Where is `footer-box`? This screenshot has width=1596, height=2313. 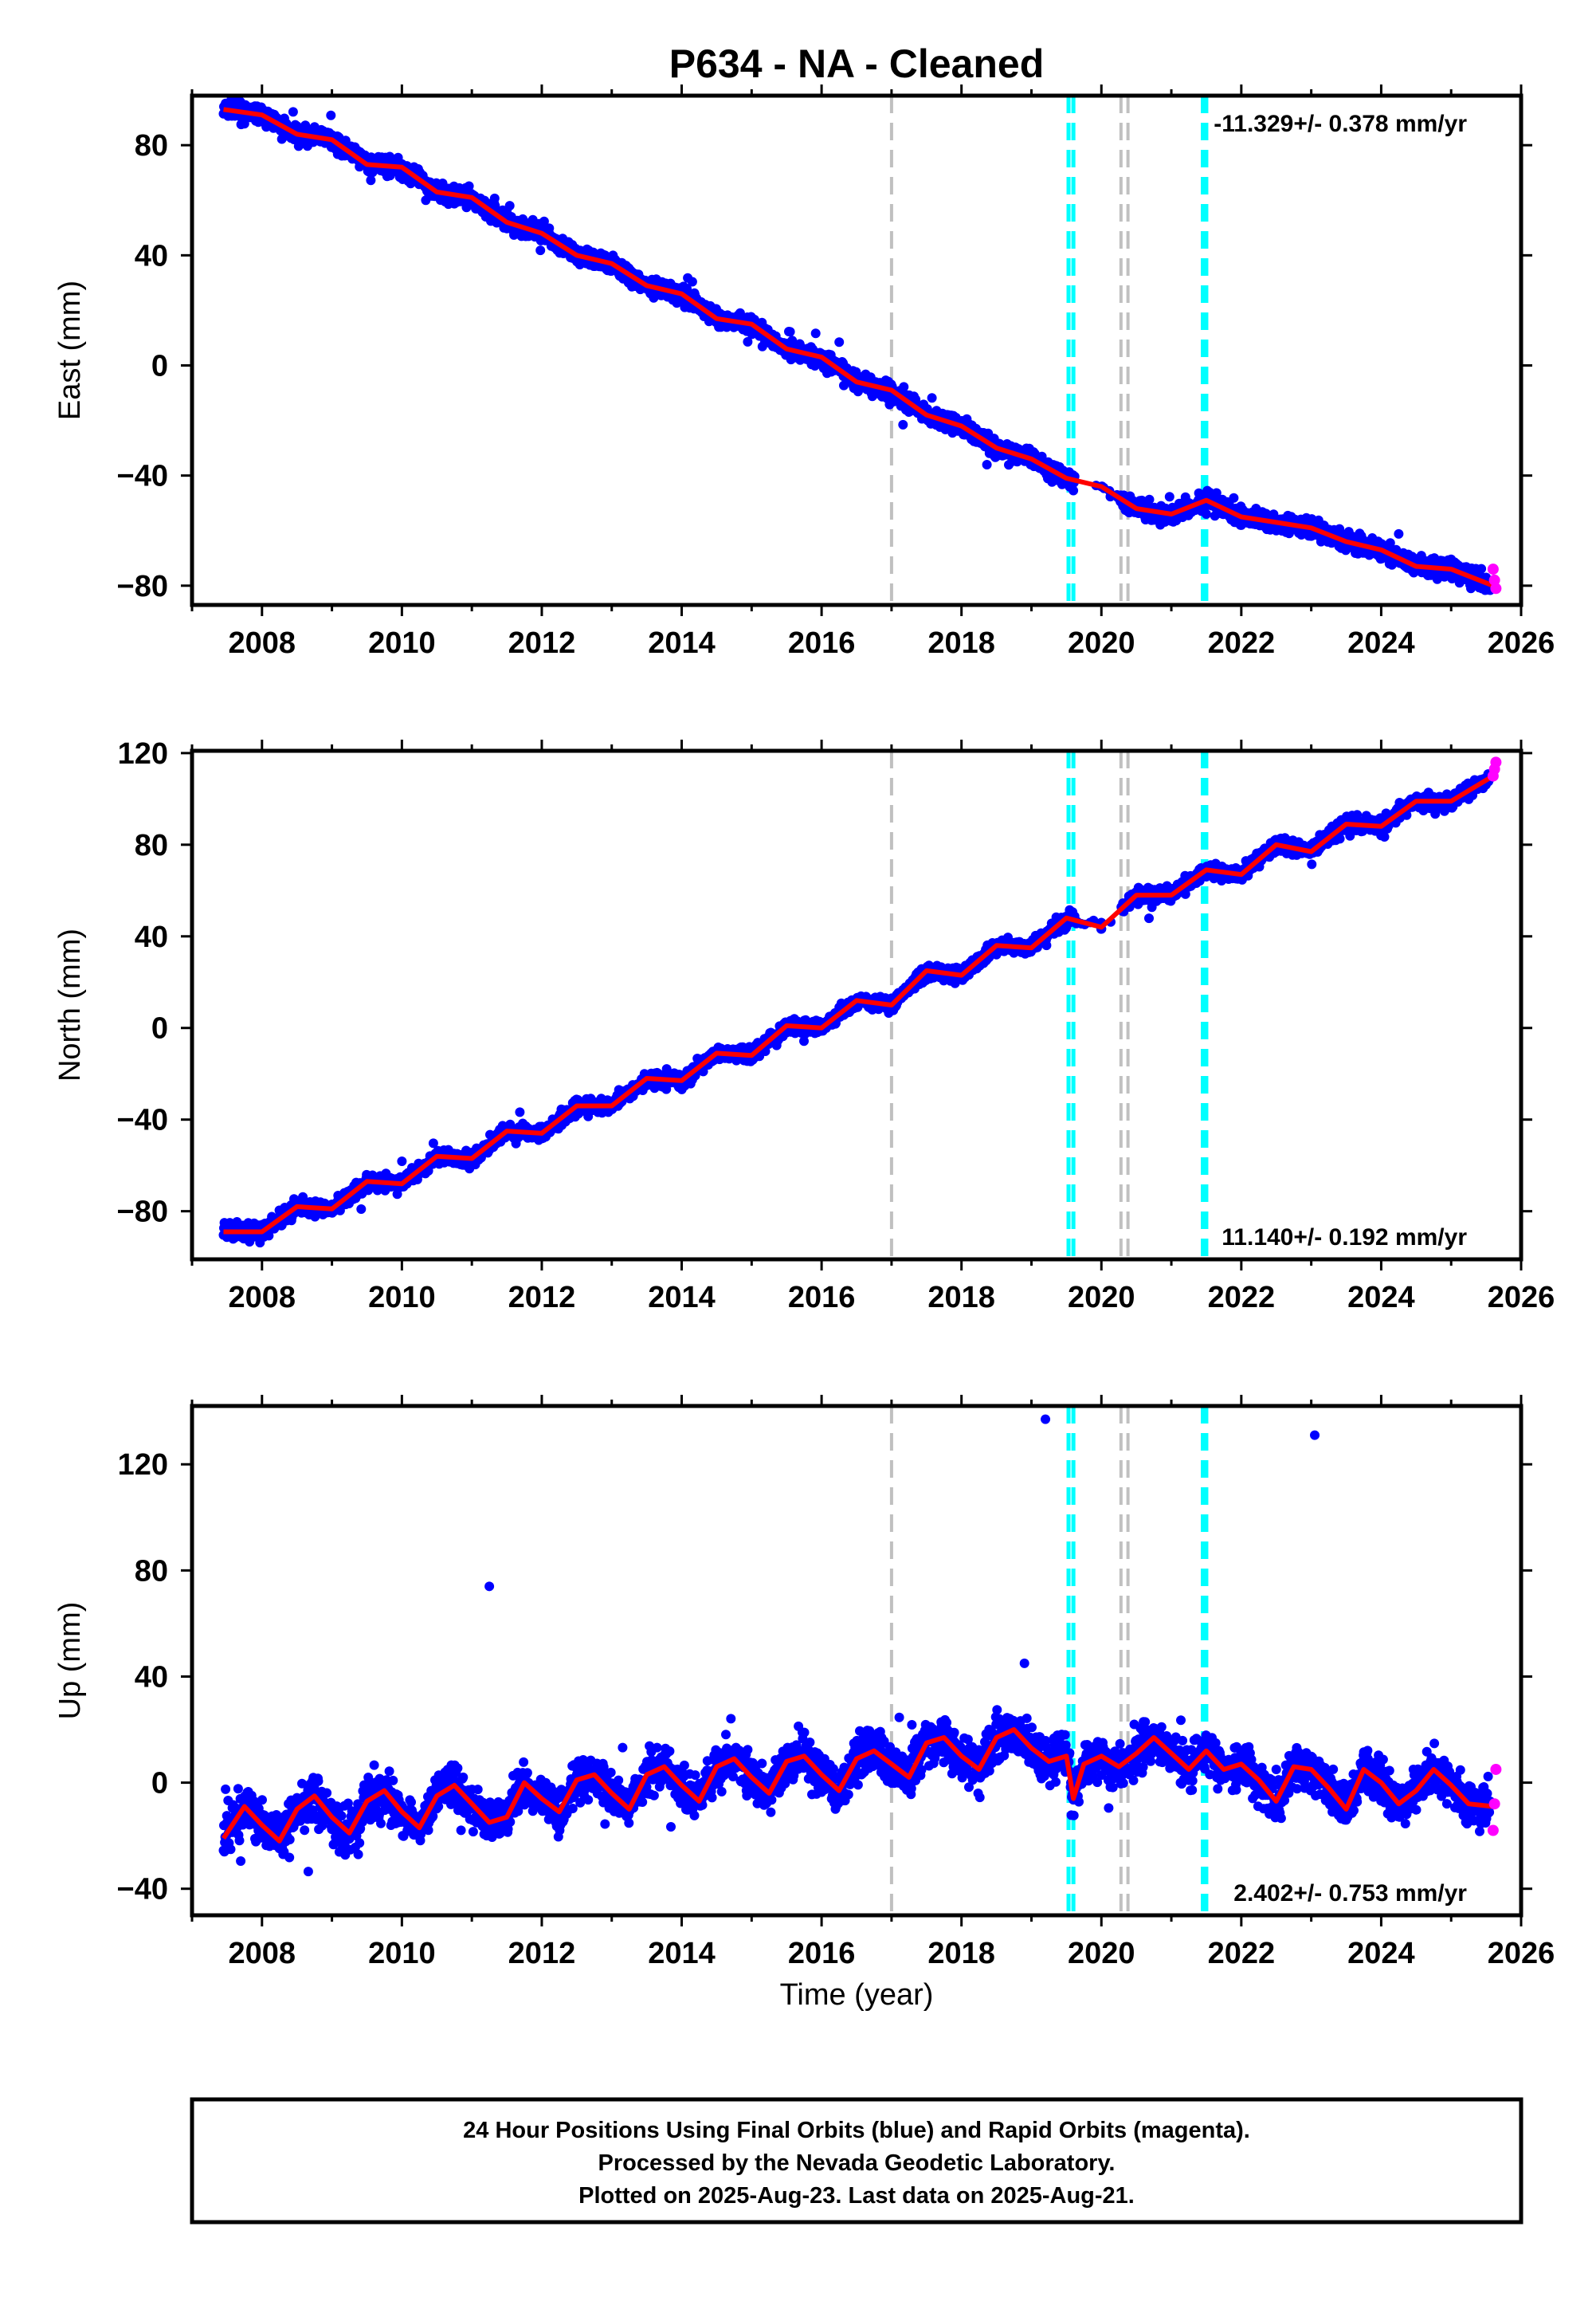 footer-box is located at coordinates (857, 2161).